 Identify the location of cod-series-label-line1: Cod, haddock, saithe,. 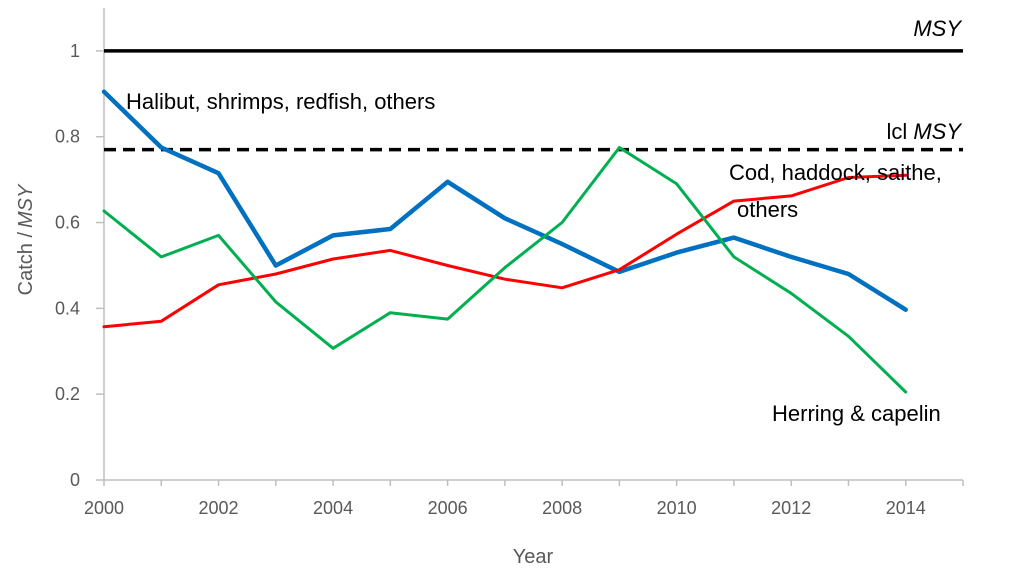
(835, 172).